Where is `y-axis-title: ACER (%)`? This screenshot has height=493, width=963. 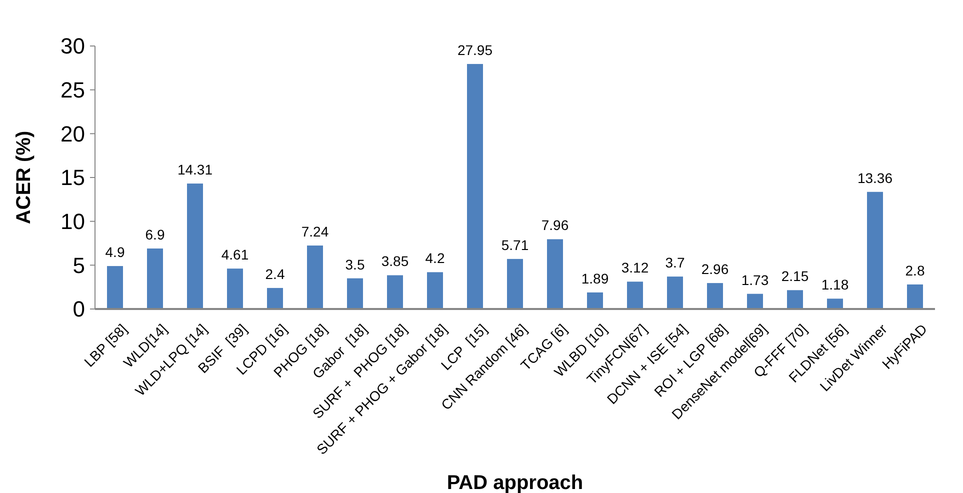
y-axis-title: ACER (%) is located at coordinates (24, 177).